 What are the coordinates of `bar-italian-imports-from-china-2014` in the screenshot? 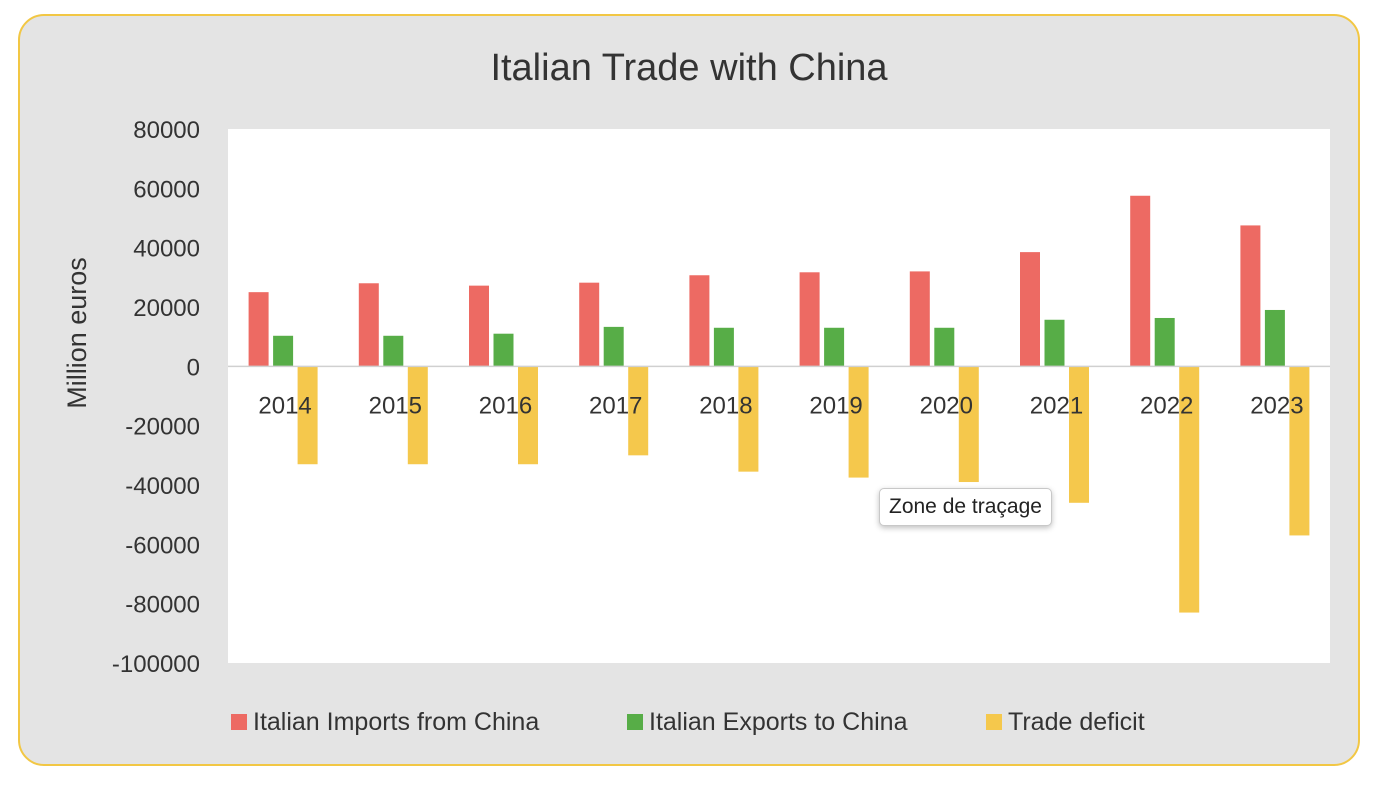 It's located at (258, 329).